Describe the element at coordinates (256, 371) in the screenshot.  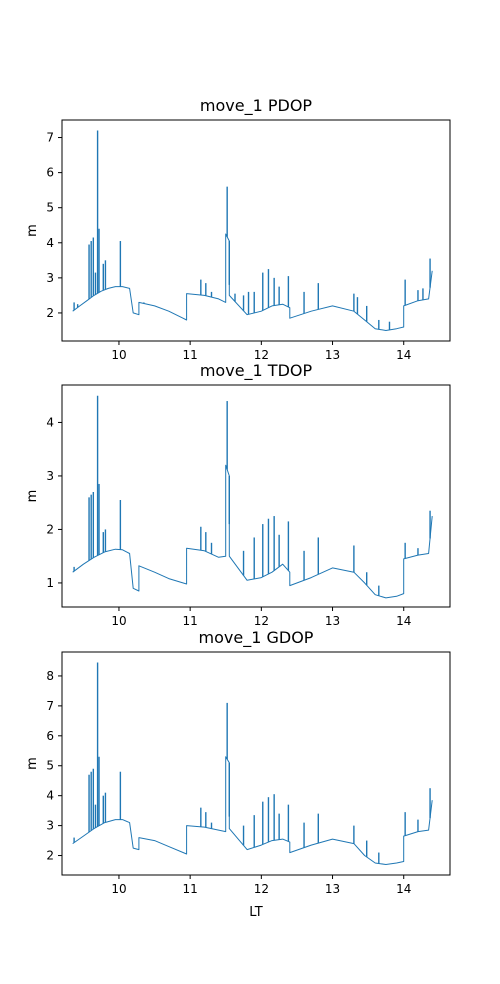
I see `chart-title: move_1 TDOP` at that location.